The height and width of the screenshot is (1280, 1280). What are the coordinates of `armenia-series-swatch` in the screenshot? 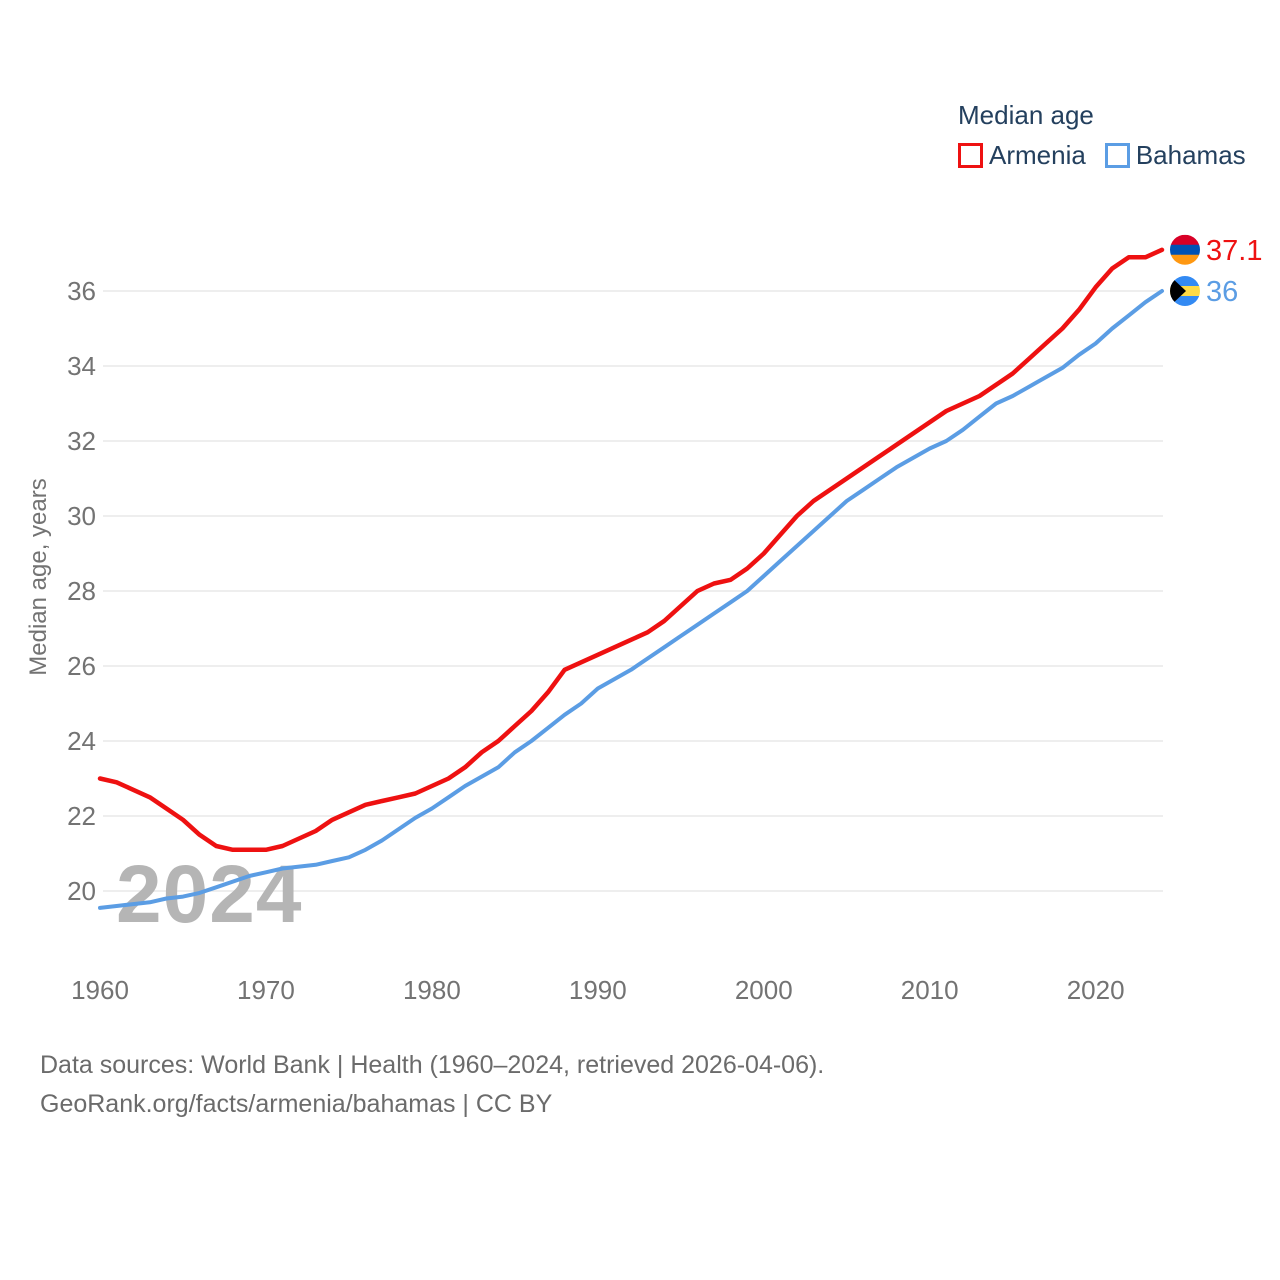 It's located at (970, 155).